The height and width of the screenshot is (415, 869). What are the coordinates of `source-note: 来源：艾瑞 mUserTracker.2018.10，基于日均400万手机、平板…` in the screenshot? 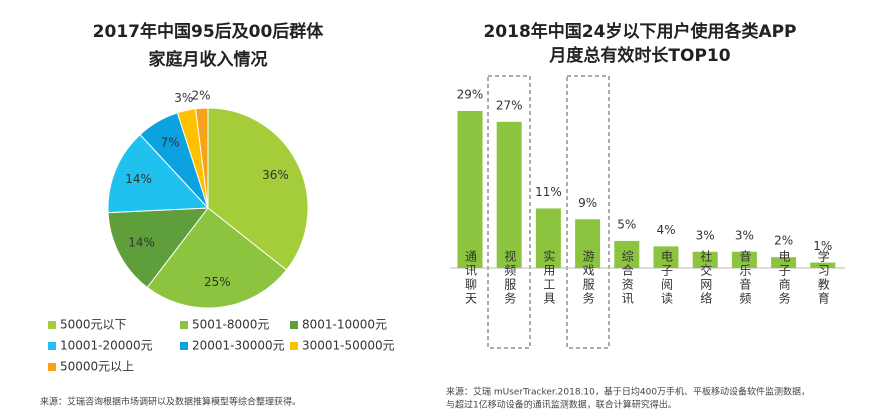 It's located at (628, 392).